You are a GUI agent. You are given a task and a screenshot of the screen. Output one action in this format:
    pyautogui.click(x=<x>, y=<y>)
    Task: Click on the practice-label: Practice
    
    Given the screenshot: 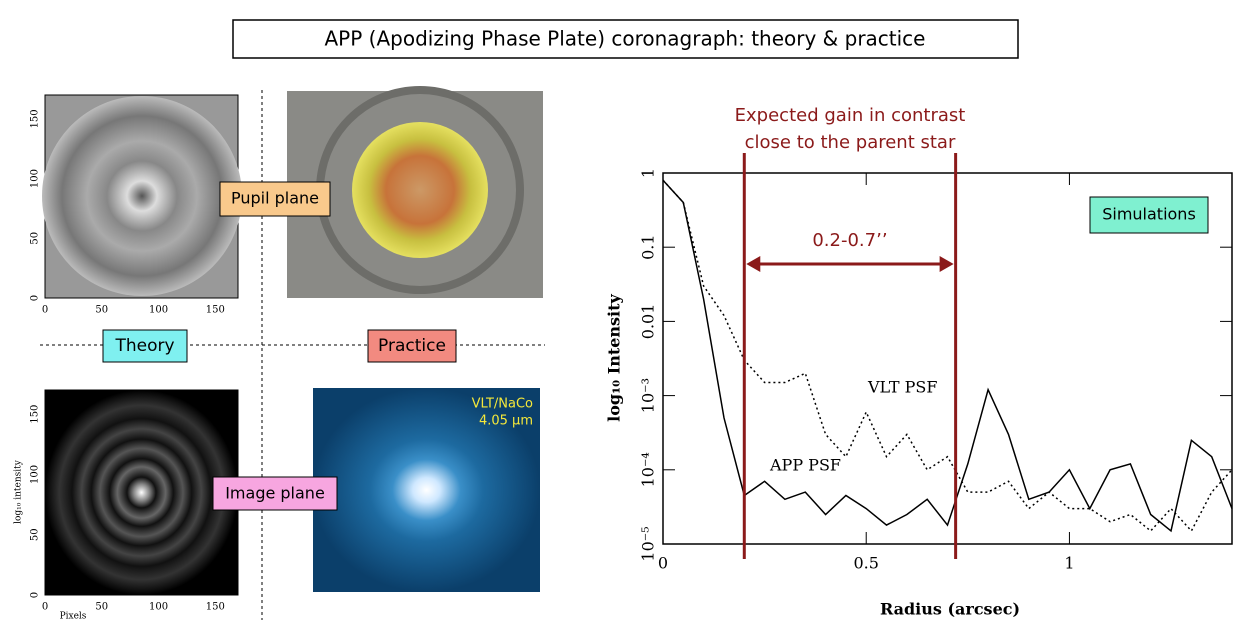 What is the action you would take?
    pyautogui.click(x=412, y=346)
    